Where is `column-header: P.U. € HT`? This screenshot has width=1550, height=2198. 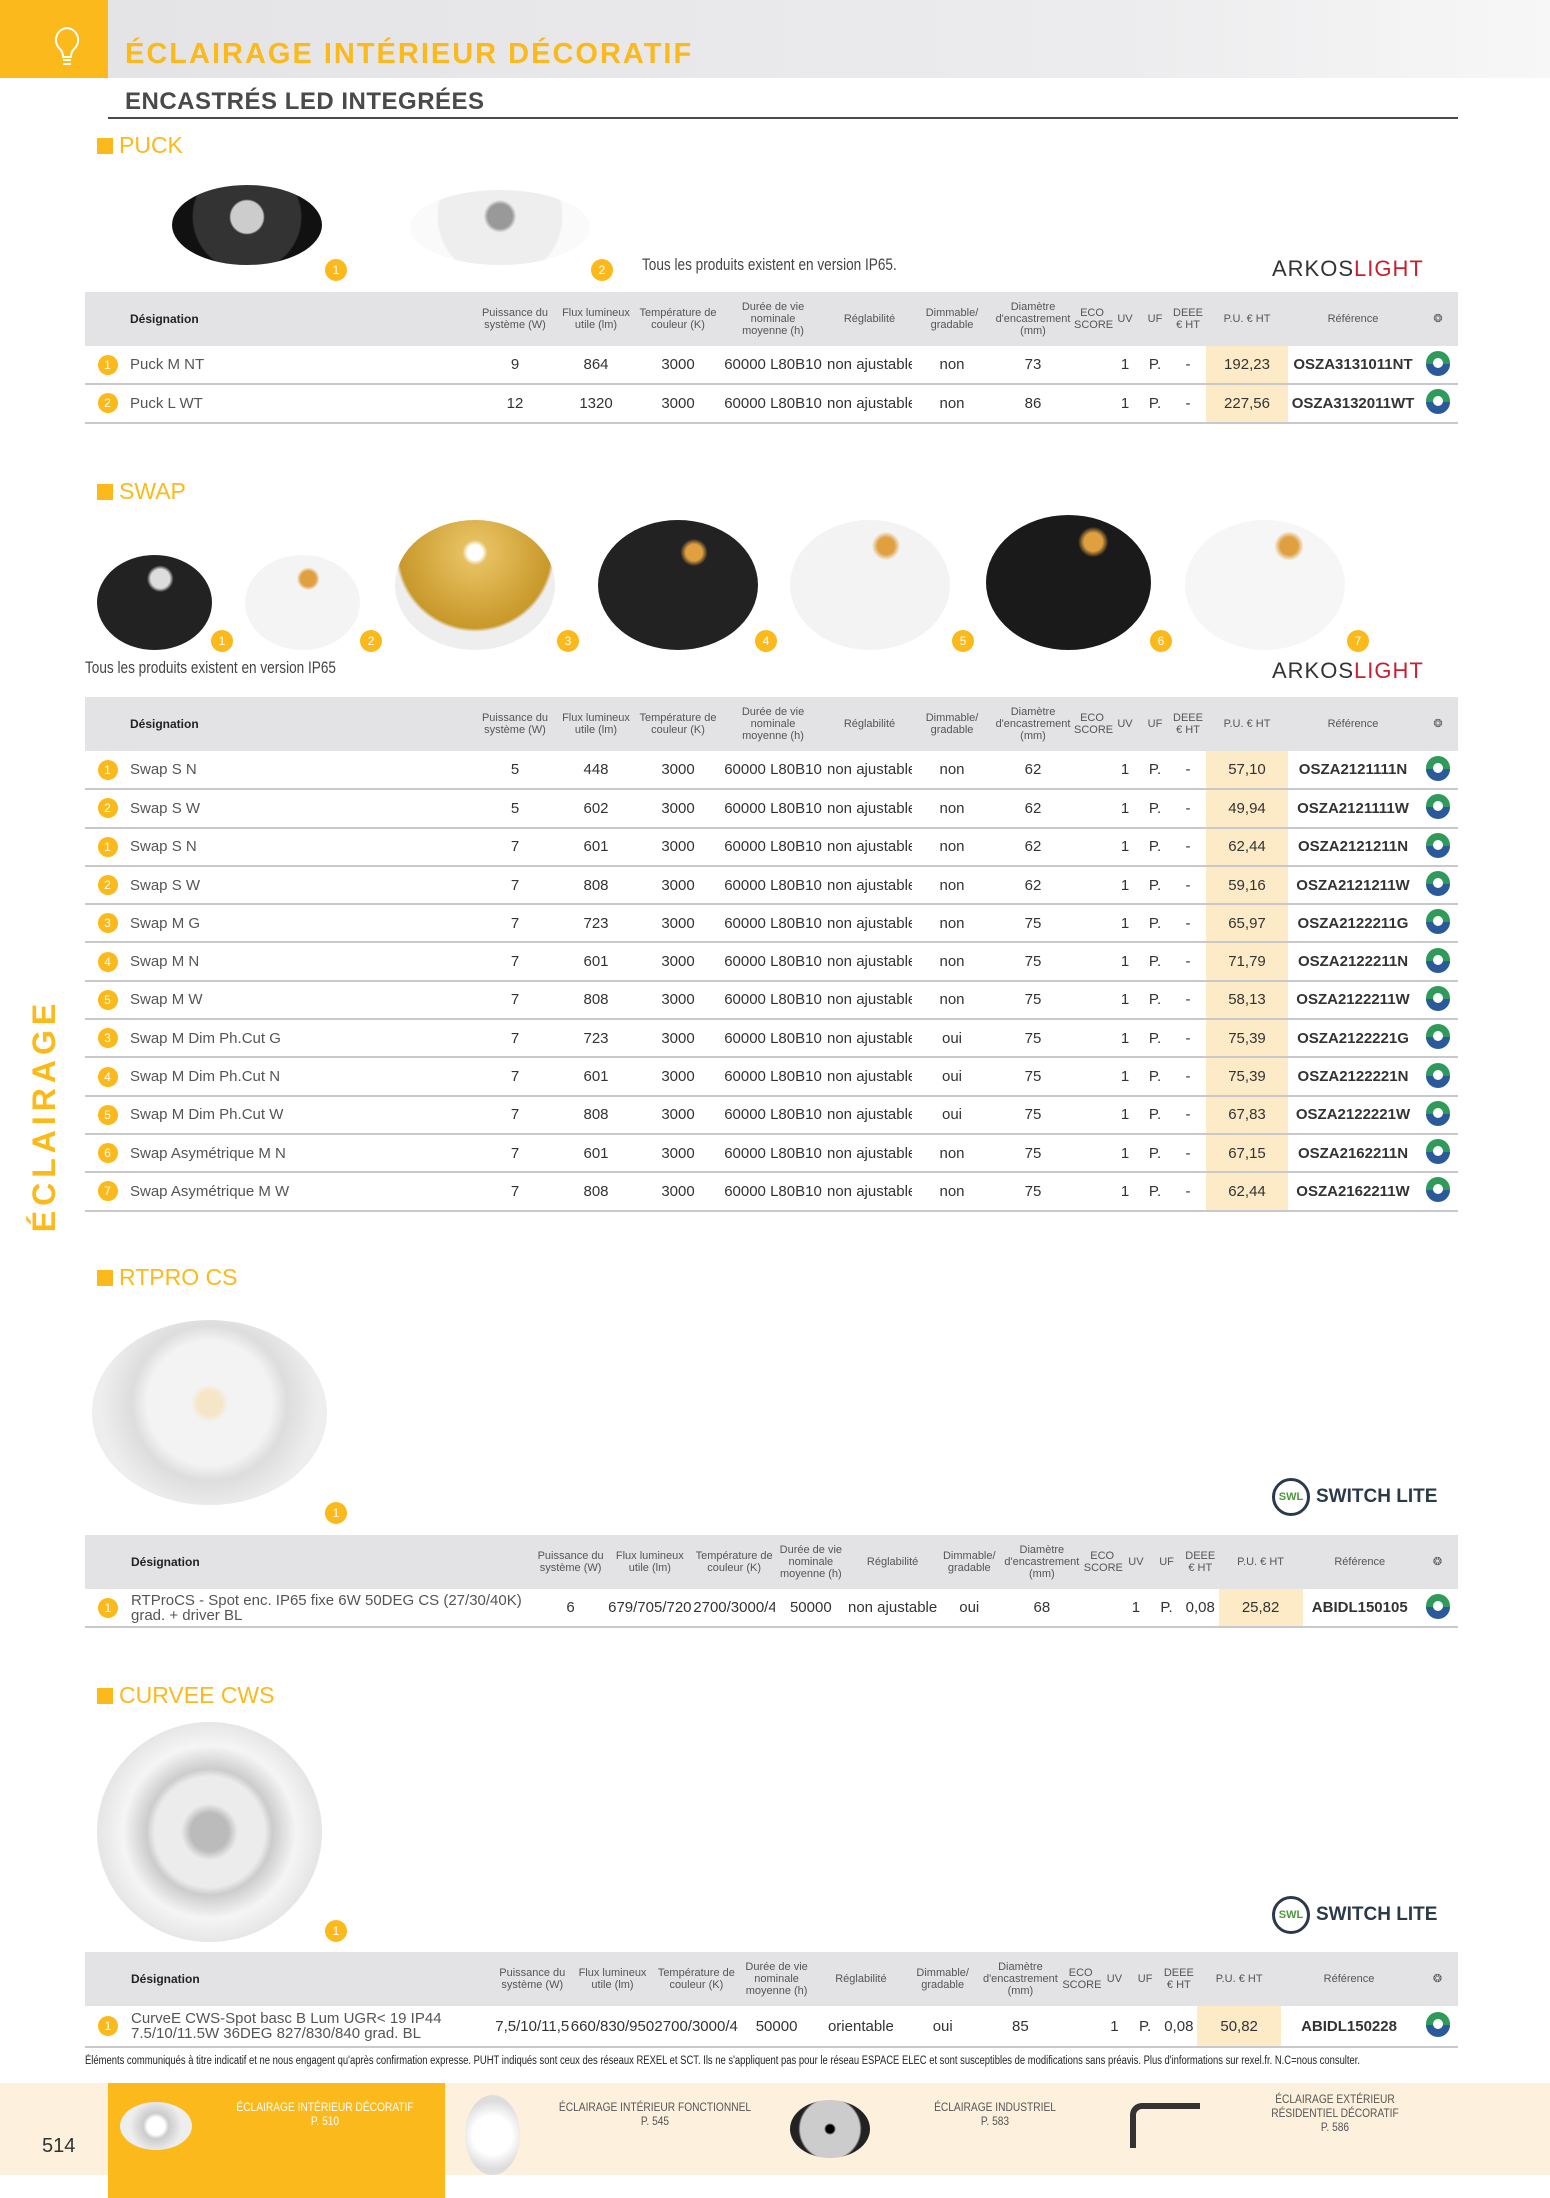 column-header: P.U. € HT is located at coordinates (1247, 724).